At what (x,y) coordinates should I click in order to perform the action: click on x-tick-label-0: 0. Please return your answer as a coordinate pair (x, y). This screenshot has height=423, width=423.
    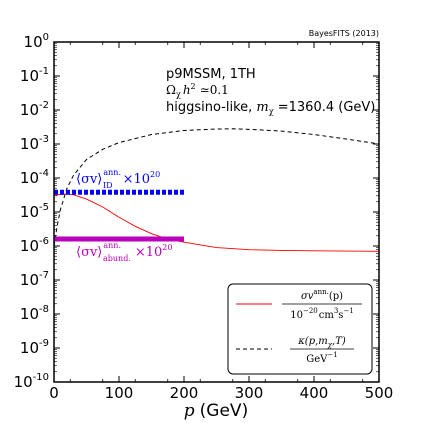
    Looking at the image, I should click on (54, 393).